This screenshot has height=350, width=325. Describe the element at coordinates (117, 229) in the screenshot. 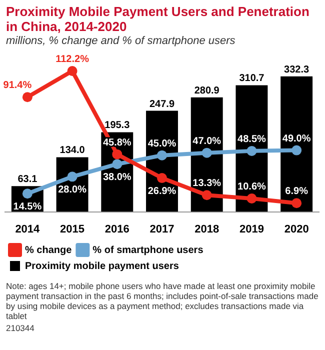

I see `x-tick-label: 2016` at that location.